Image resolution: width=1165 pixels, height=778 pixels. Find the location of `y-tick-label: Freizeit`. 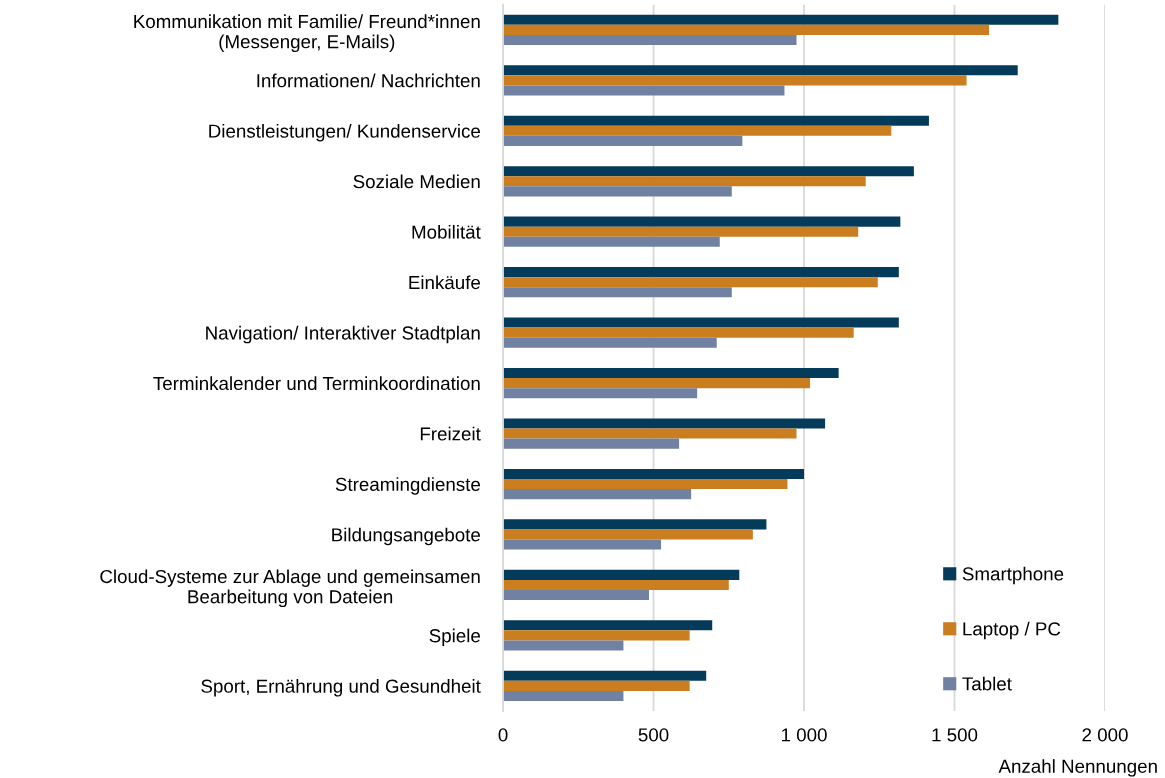

y-tick-label: Freizeit is located at coordinates (450, 433).